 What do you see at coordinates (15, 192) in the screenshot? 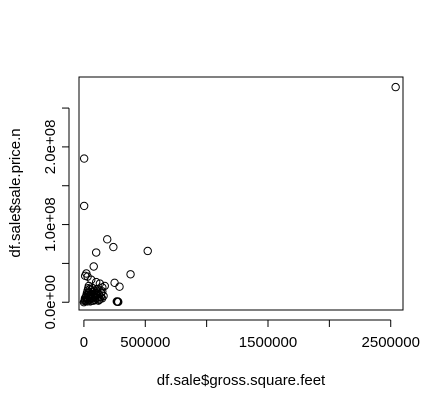
I see `y-axis-title: df.sale$sale.price.n` at bounding box center [15, 192].